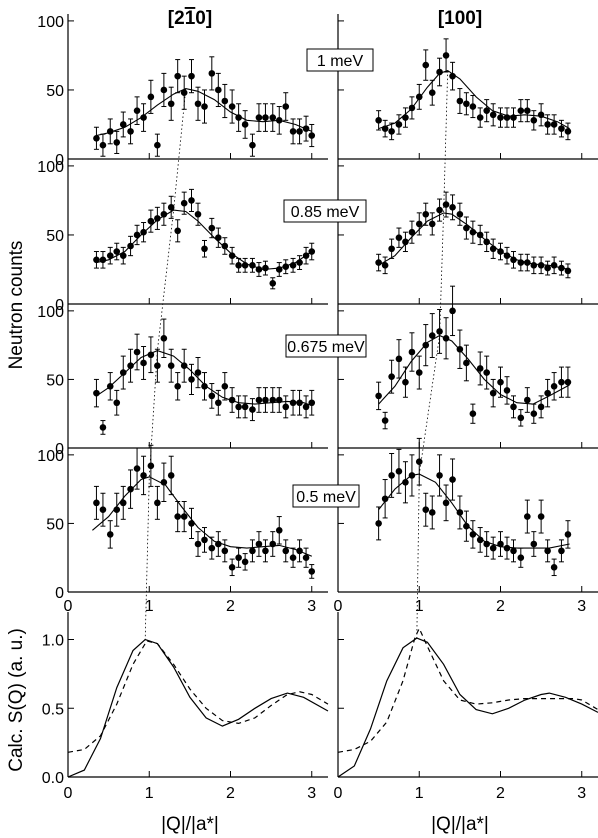 Image resolution: width=598 pixels, height=838 pixels. I want to click on x-tick-label: 2, so click(230, 793).